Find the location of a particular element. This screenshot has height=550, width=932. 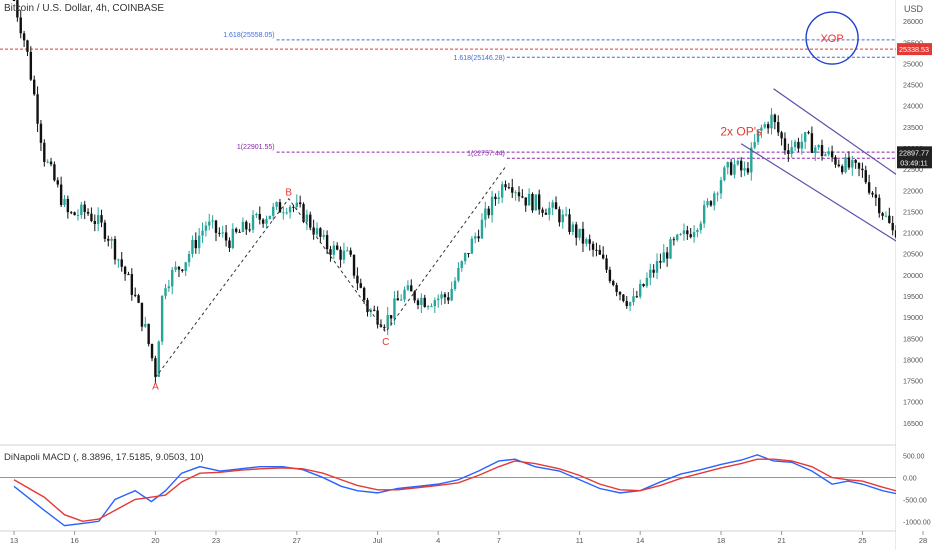

red-price-badge-bg is located at coordinates (914, 49).